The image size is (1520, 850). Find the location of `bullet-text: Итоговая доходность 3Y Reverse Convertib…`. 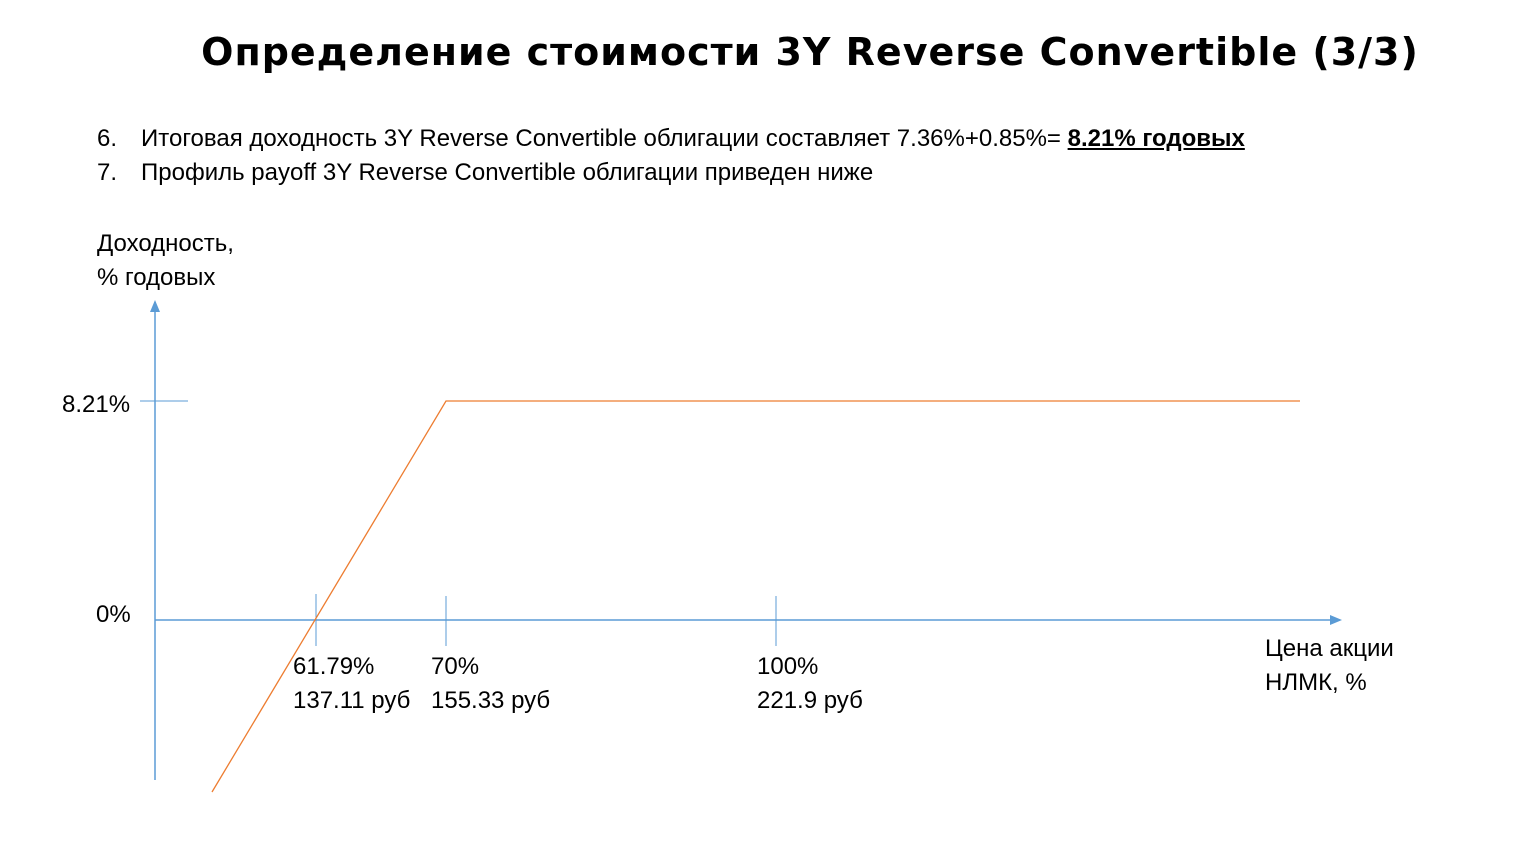

bullet-text: Итоговая доходность 3Y Reverse Convertib… is located at coordinates (693, 139).